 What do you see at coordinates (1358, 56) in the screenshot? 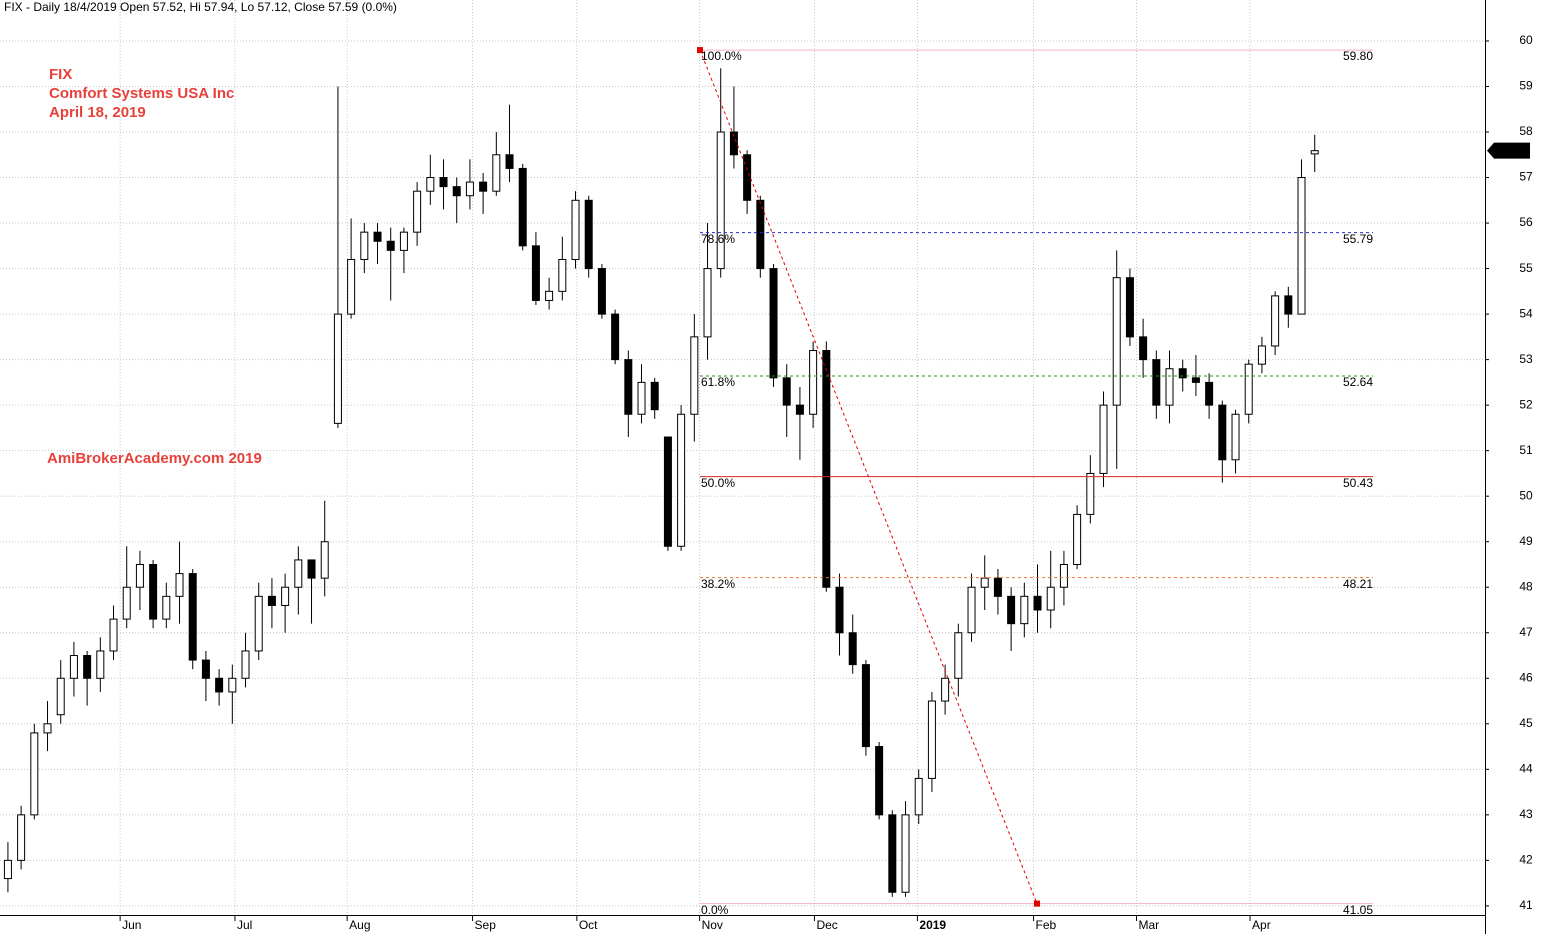
I see `fib-value: 59.80` at bounding box center [1358, 56].